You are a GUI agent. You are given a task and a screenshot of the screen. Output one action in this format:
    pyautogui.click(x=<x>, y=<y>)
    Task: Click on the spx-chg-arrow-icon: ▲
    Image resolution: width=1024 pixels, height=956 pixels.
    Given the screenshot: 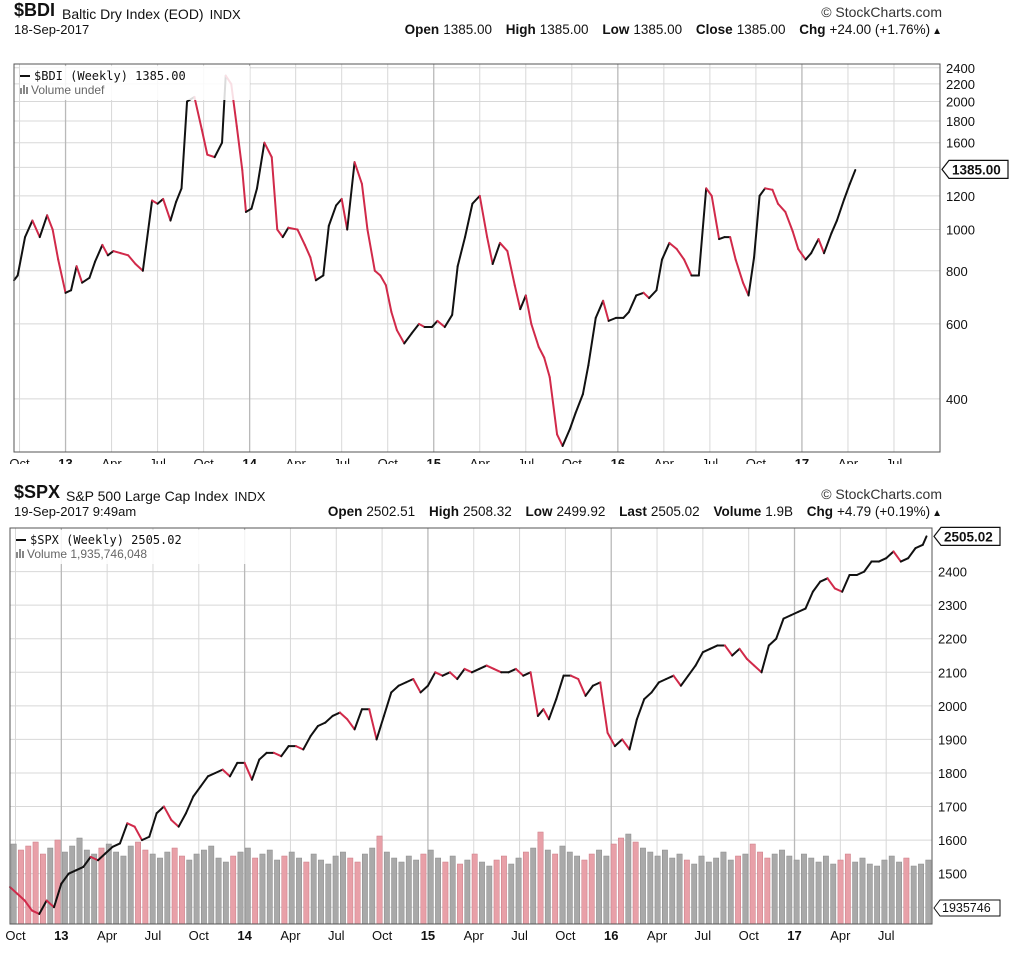 What is the action you would take?
    pyautogui.click(x=937, y=513)
    